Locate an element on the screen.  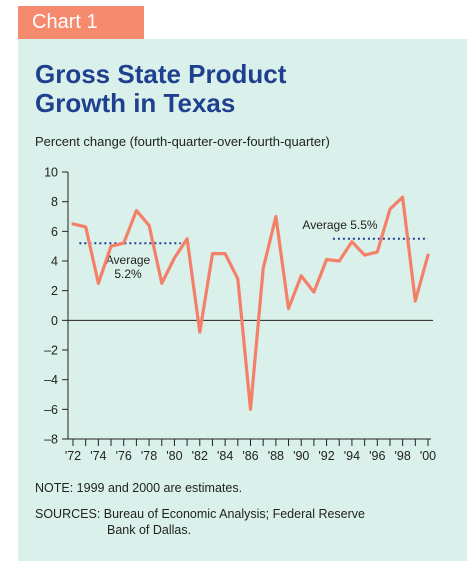
y-tick-label: –8 is located at coordinates (51, 440).